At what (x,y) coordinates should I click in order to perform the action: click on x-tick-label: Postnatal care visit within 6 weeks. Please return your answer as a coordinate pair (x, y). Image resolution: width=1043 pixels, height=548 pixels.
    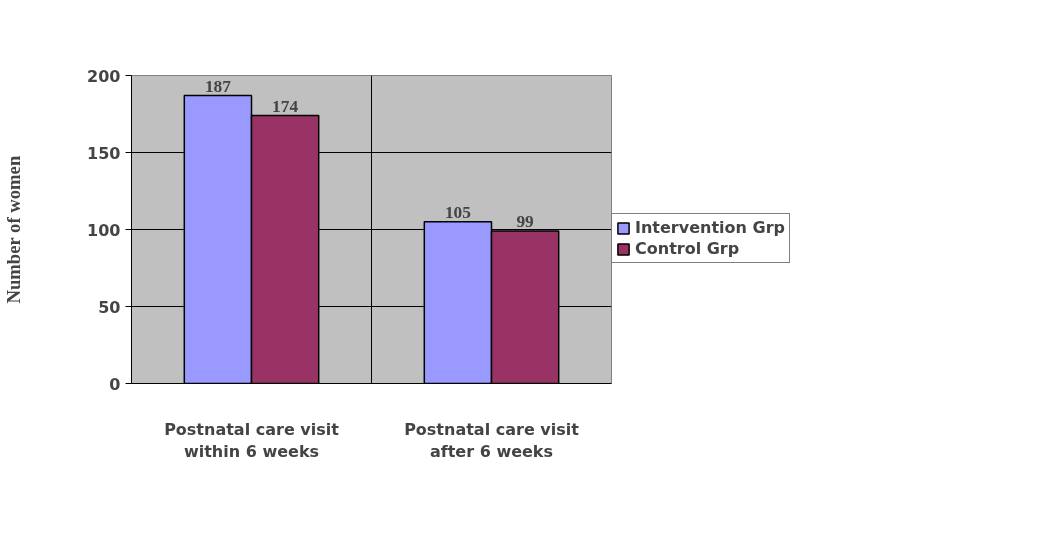
    Looking at the image, I should click on (252, 440).